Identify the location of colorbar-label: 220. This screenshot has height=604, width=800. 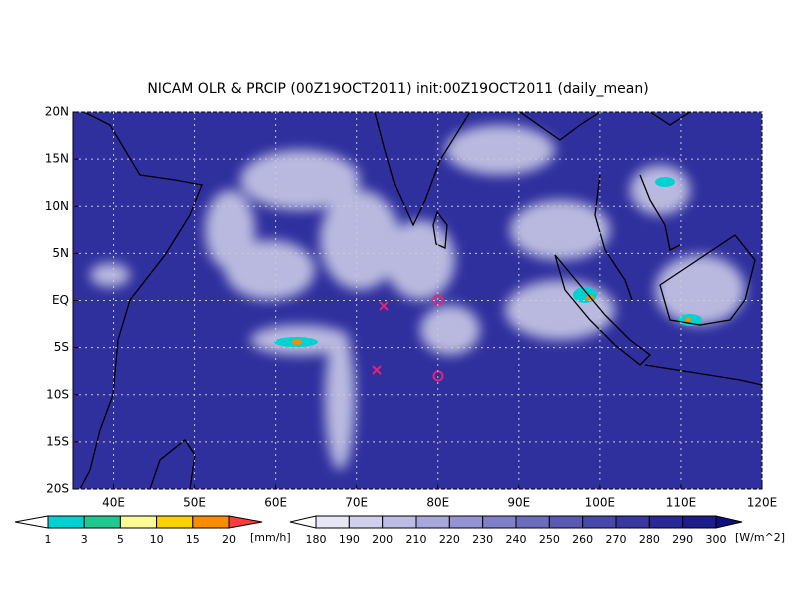
(449, 539).